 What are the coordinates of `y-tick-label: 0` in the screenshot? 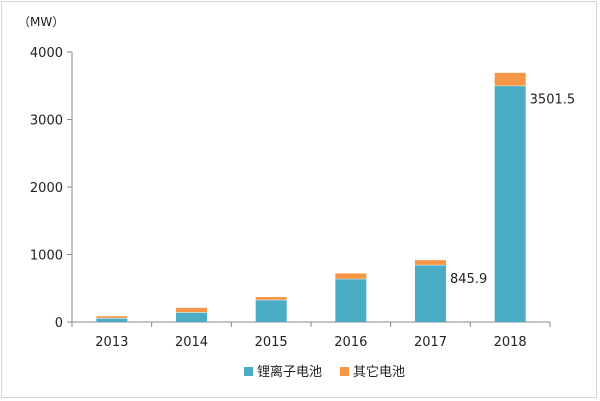 It's located at (59, 323).